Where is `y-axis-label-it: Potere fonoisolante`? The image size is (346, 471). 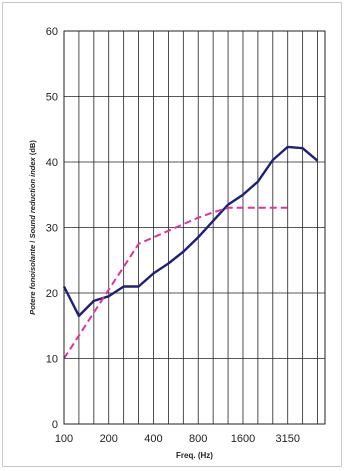 y-axis-label-it: Potere fonoisolante is located at coordinates (32, 280).